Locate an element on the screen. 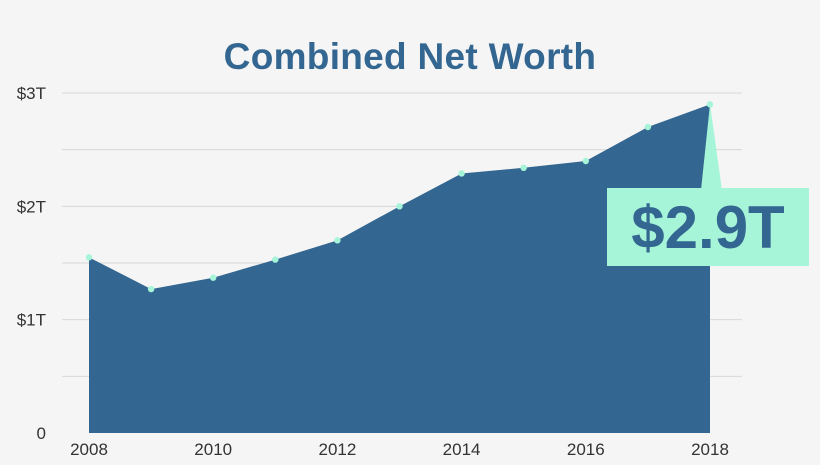  data-point-2011 is located at coordinates (275, 259).